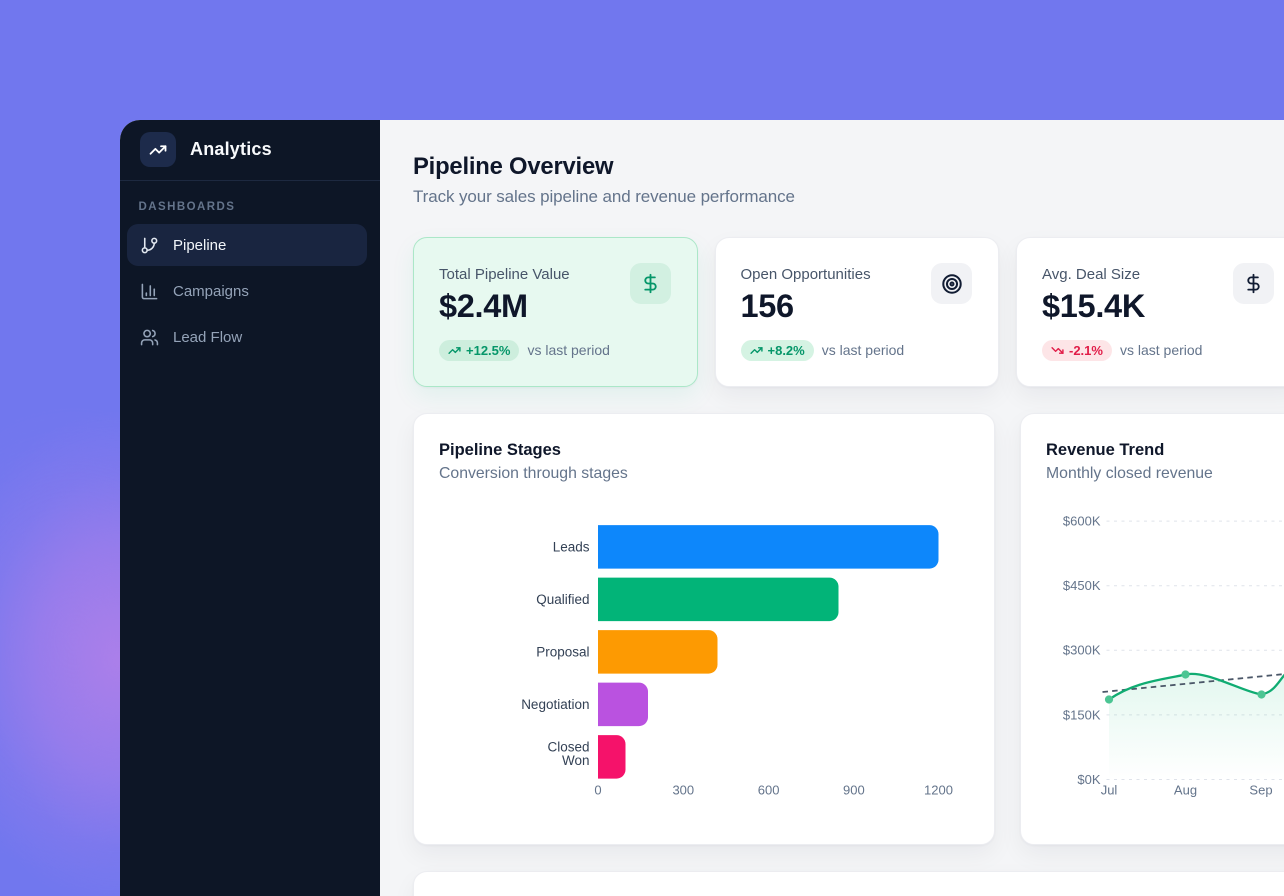 This screenshot has width=1284, height=896. What do you see at coordinates (568, 746) in the screenshot?
I see `svg-text: Closed` at bounding box center [568, 746].